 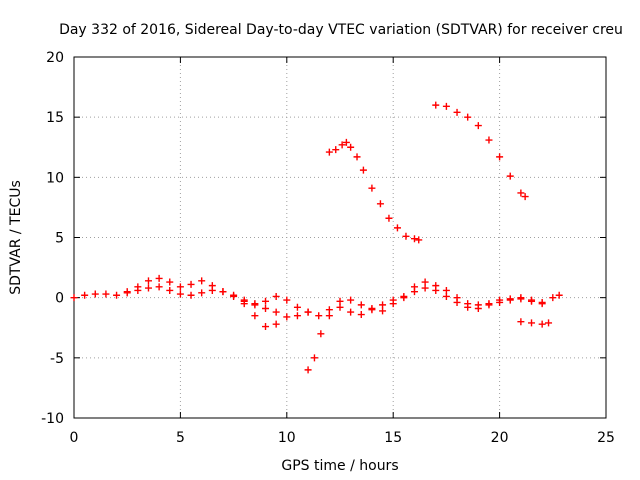 What do you see at coordinates (500, 438) in the screenshot?
I see `x-tick-label: 20` at bounding box center [500, 438].